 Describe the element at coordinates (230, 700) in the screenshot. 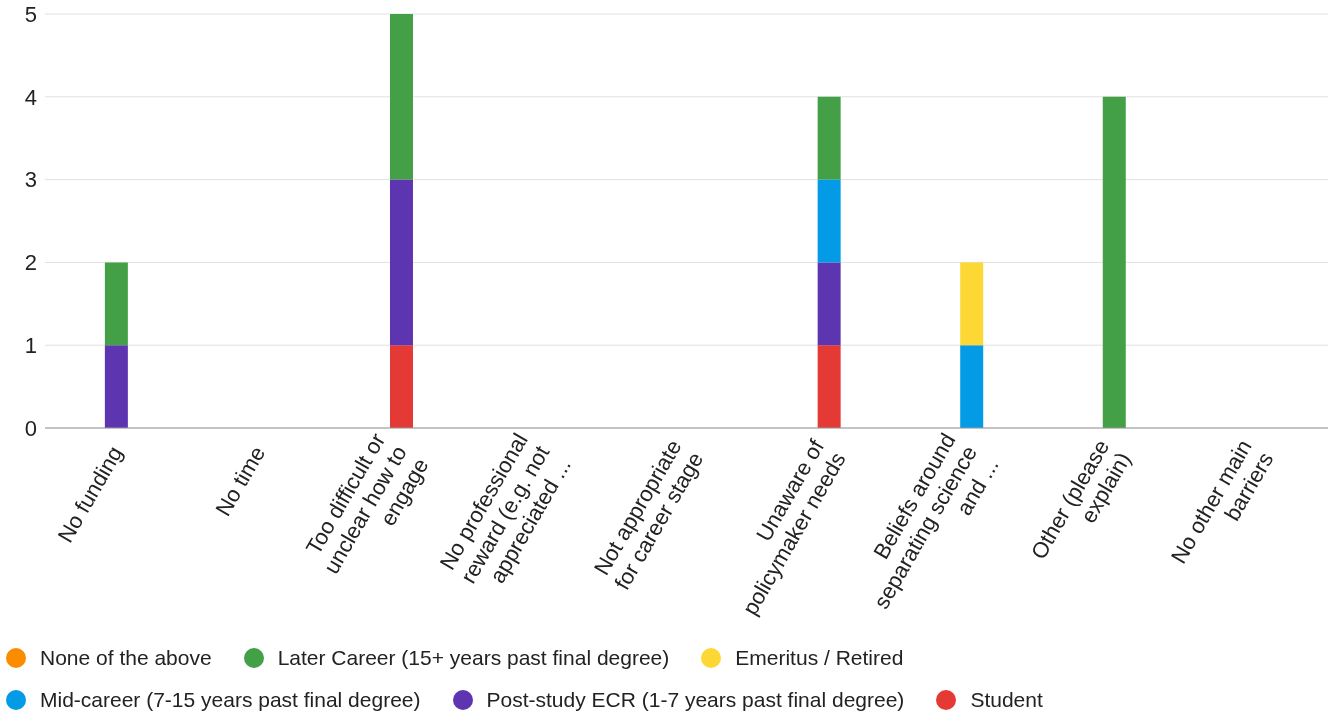

I see `legend-label: Mid-career (7-15 years past final degree)` at that location.